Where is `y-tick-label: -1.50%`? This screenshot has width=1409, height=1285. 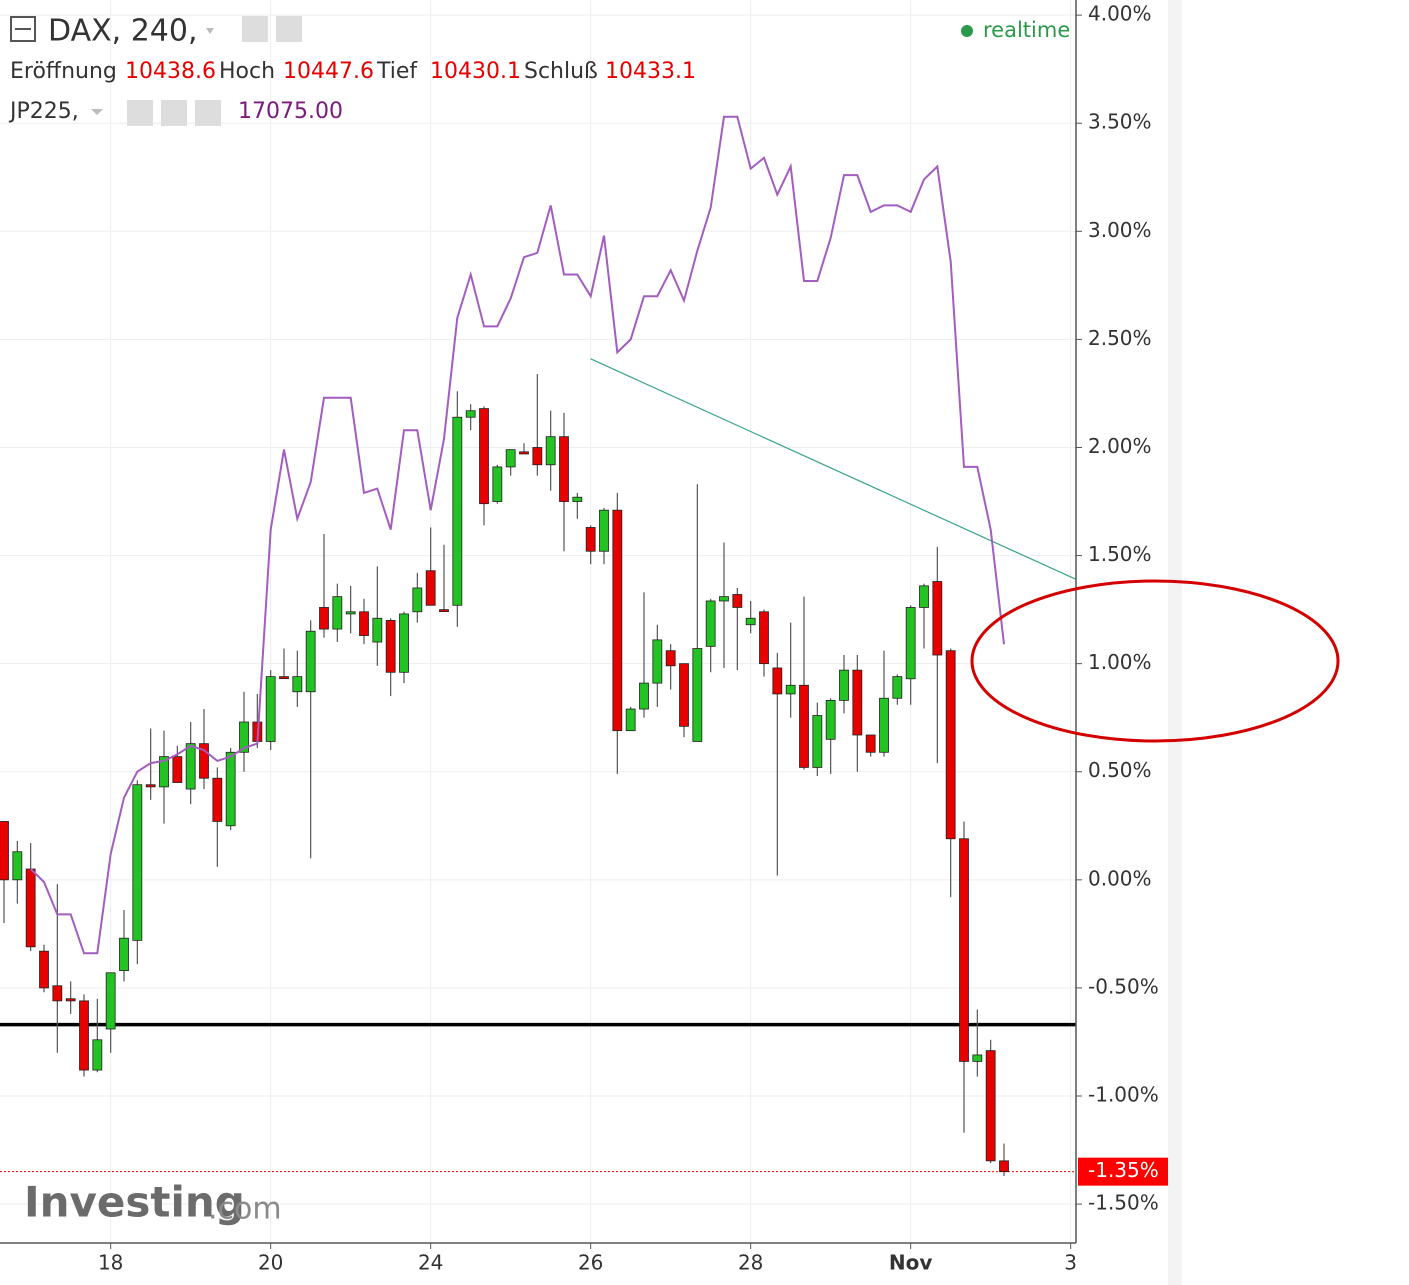
y-tick-label: -1.50% is located at coordinates (1123, 1203).